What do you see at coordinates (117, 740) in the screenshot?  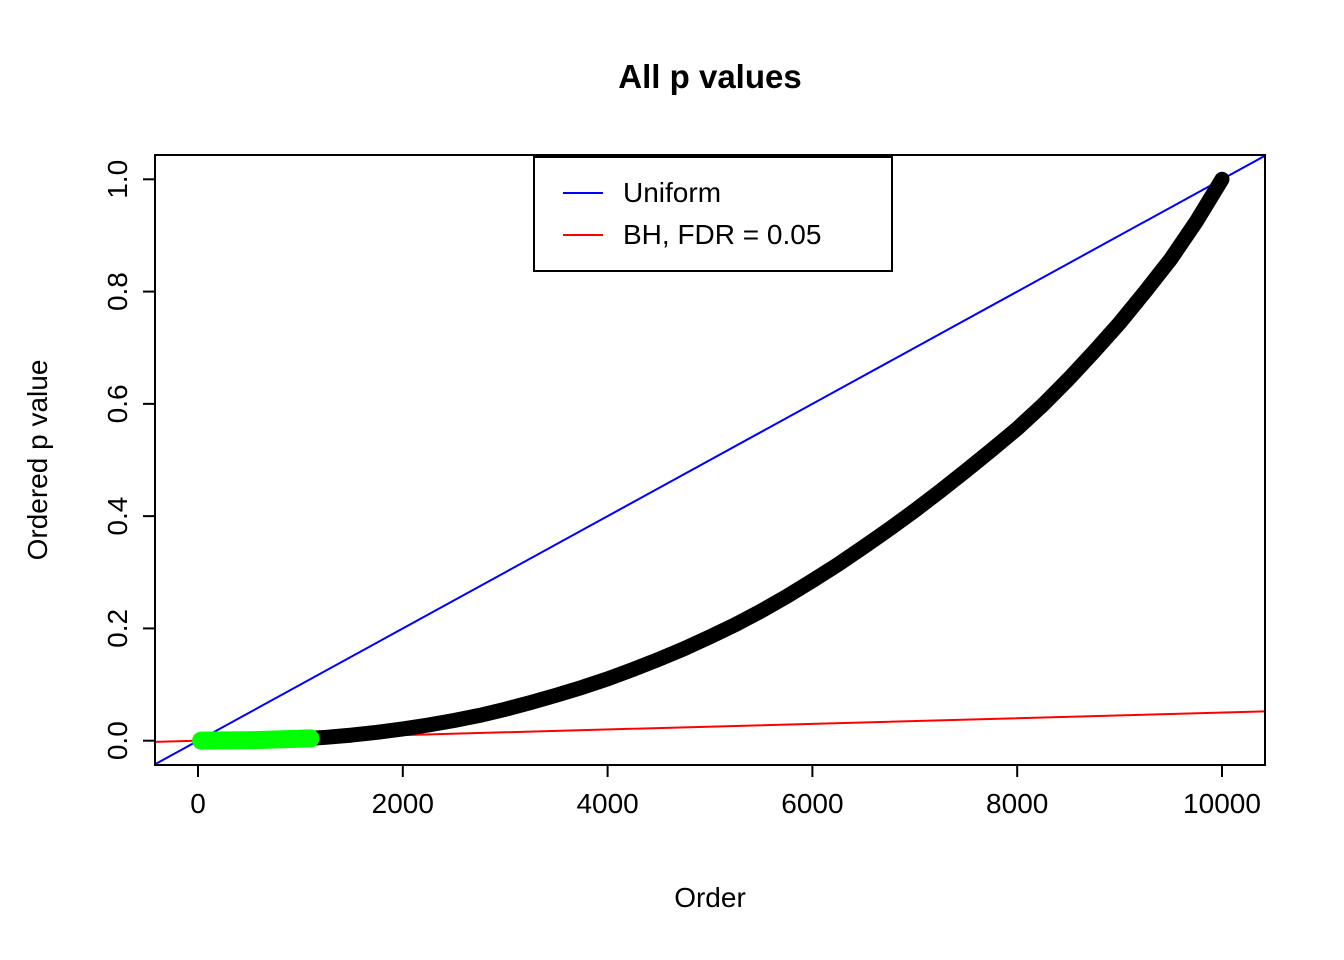 I see `y-tick-label: 0.0` at bounding box center [117, 740].